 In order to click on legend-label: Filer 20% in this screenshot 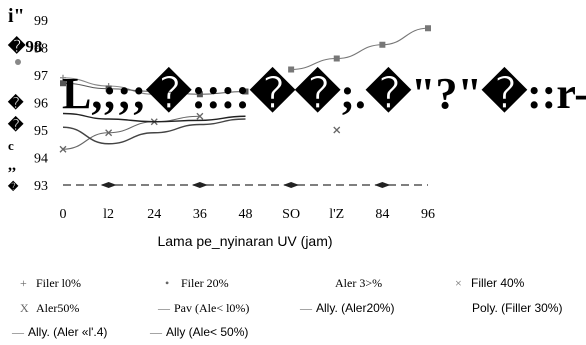, I will do `click(205, 283)`.